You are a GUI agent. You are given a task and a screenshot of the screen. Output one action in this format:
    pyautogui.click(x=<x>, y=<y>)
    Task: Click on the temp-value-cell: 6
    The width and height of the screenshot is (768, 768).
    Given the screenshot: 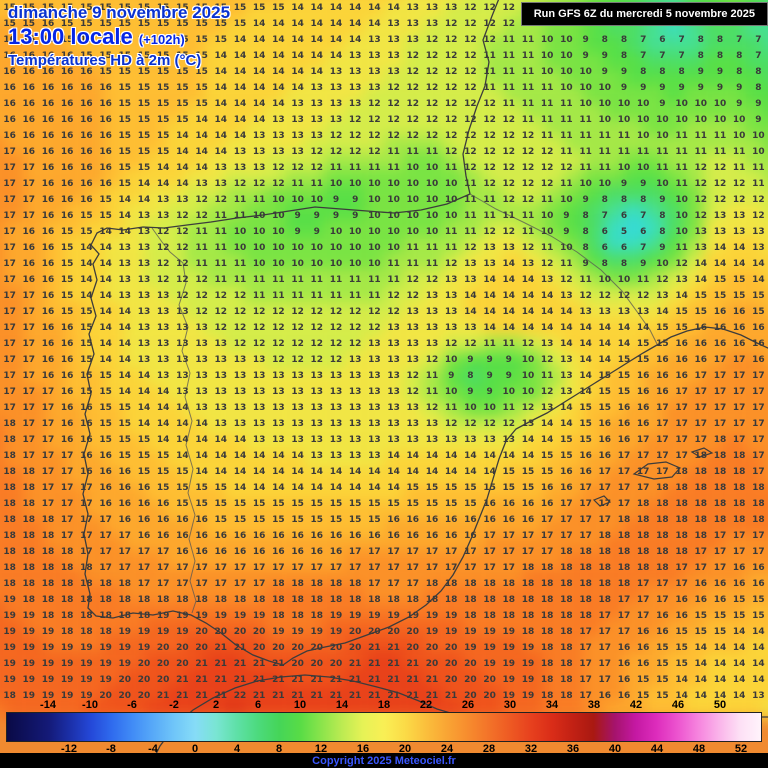 What is the action you would take?
    pyautogui.click(x=624, y=248)
    